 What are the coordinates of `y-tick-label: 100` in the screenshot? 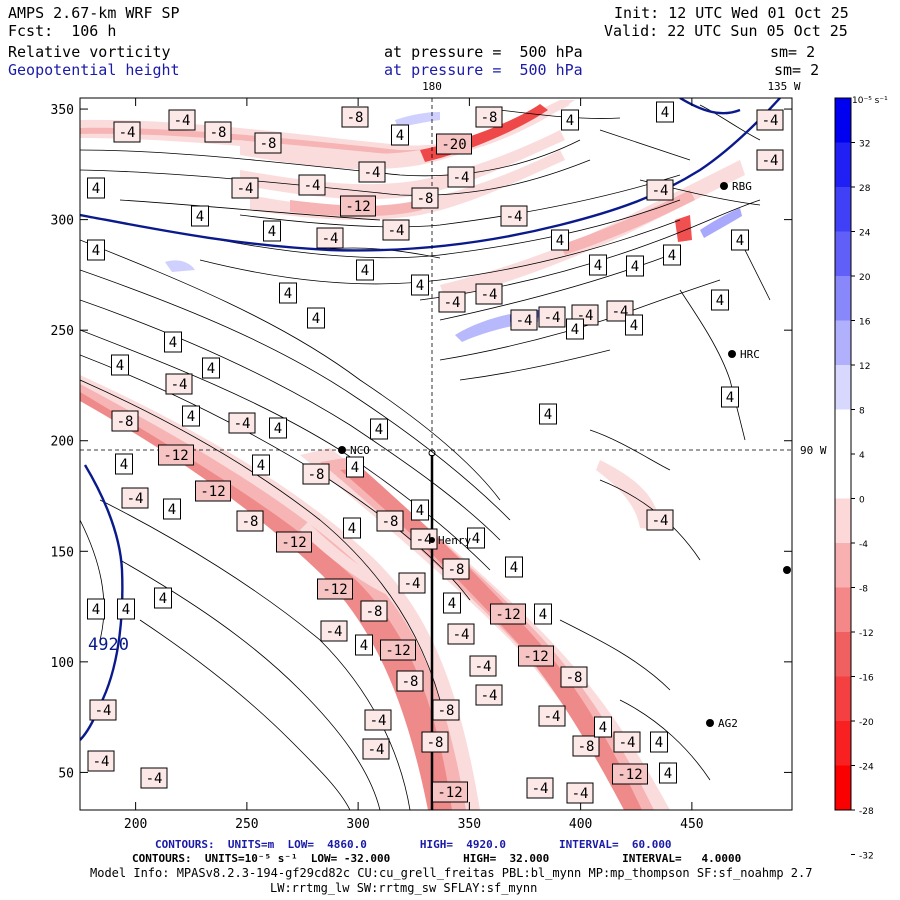 It's located at (62, 663).